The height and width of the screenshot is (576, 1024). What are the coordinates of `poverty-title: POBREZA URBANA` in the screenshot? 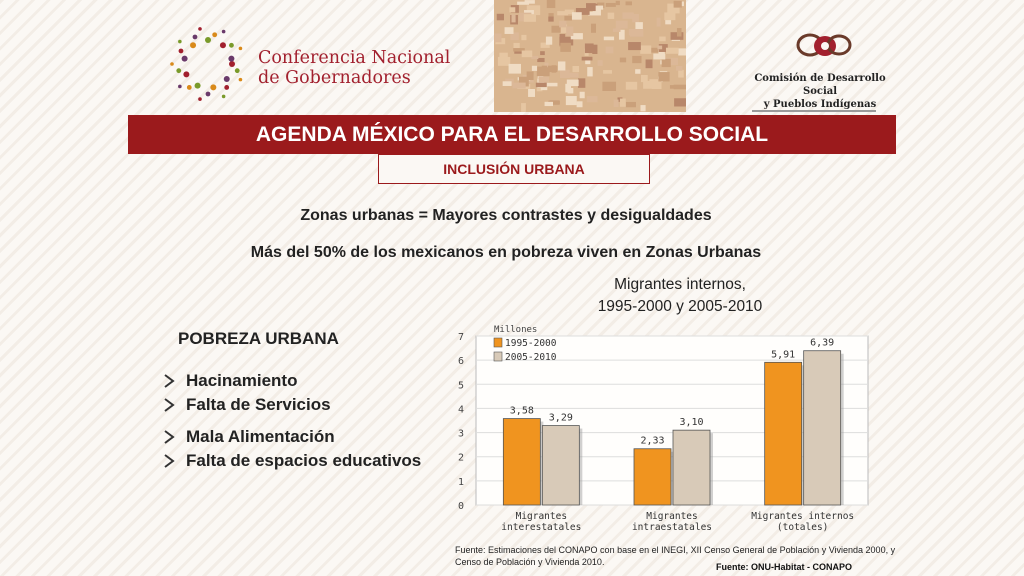 It's located at (258, 338).